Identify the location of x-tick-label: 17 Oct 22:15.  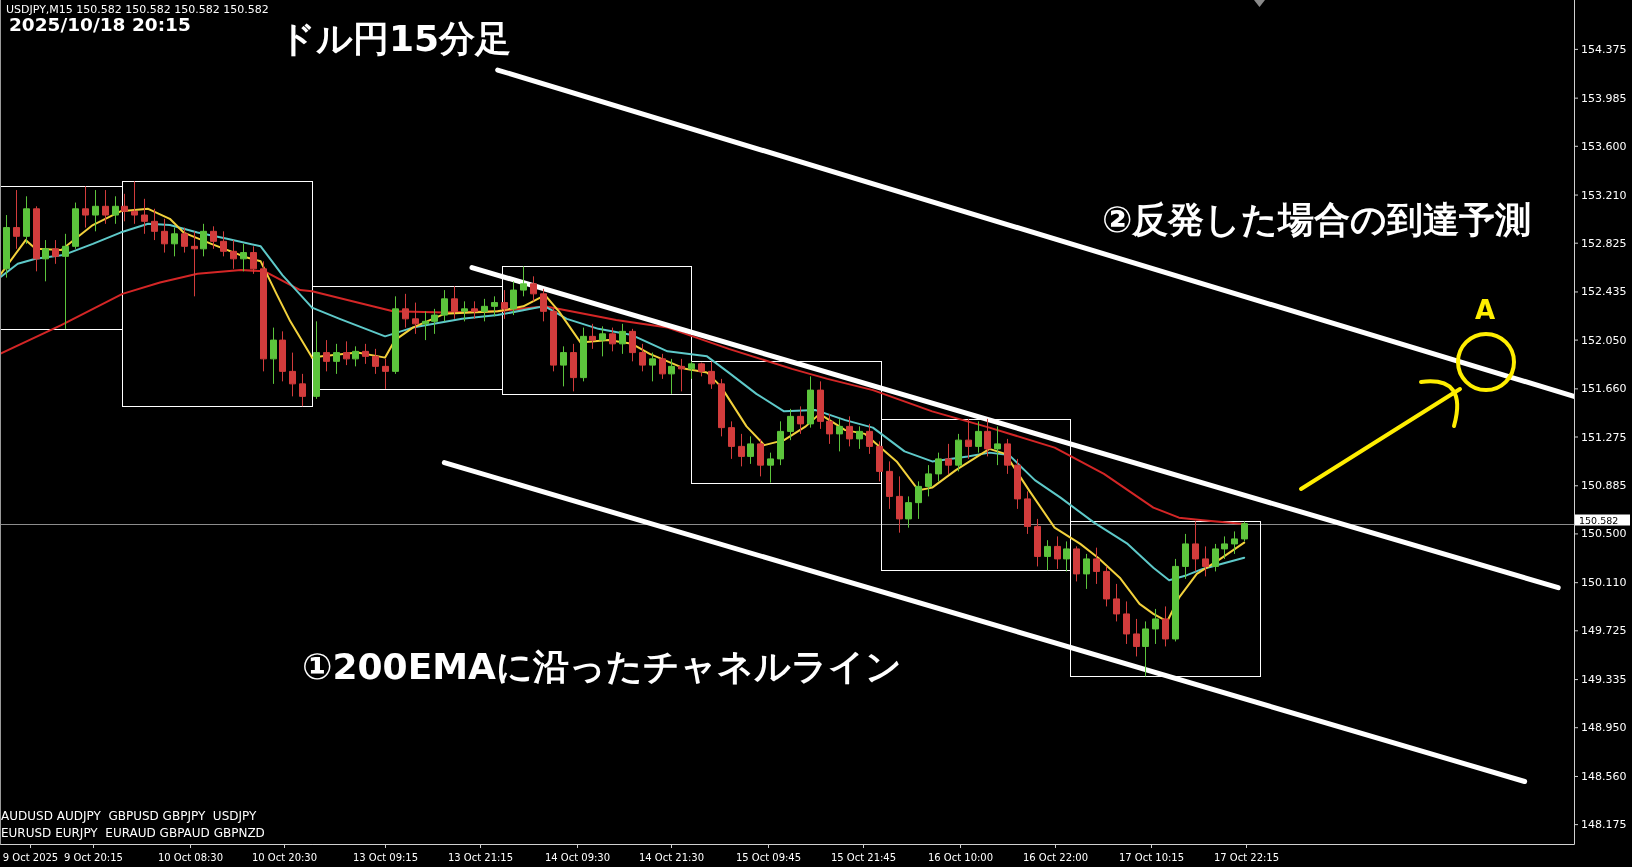
(1246, 857).